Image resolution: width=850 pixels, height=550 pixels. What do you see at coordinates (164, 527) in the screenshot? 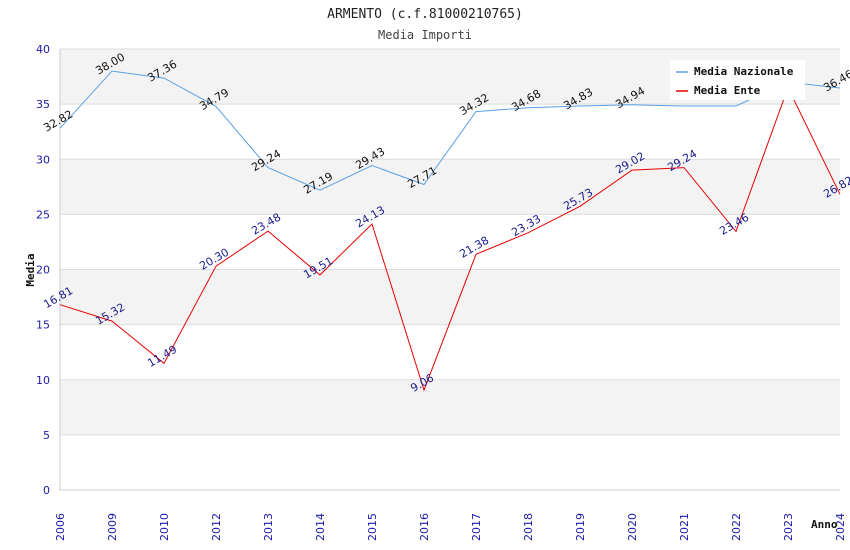
I see `x-tick-label: 2010` at bounding box center [164, 527].